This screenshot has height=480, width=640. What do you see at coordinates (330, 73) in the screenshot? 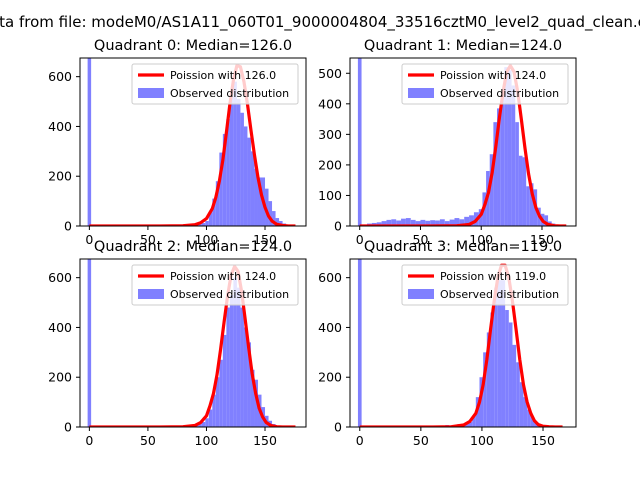
I see `y-tick-label: 500` at bounding box center [330, 73].